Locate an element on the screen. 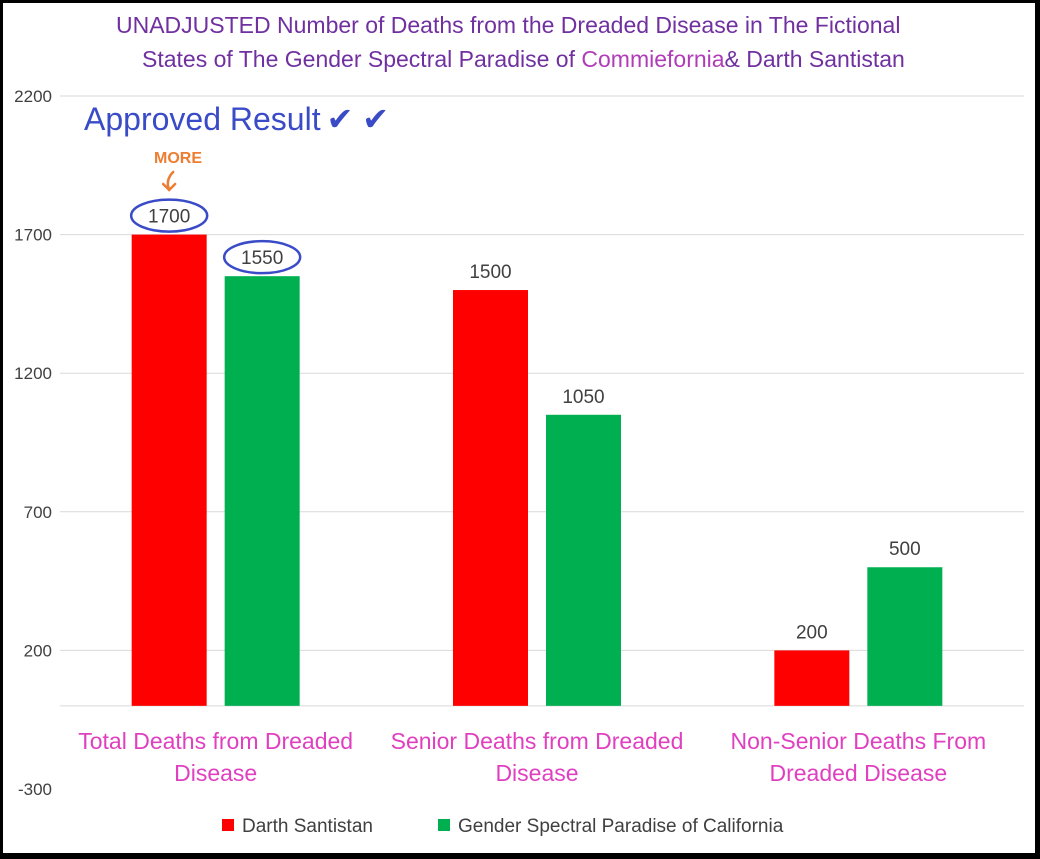  title-line-2-commiefornia: Commiefornia is located at coordinates (653, 59).